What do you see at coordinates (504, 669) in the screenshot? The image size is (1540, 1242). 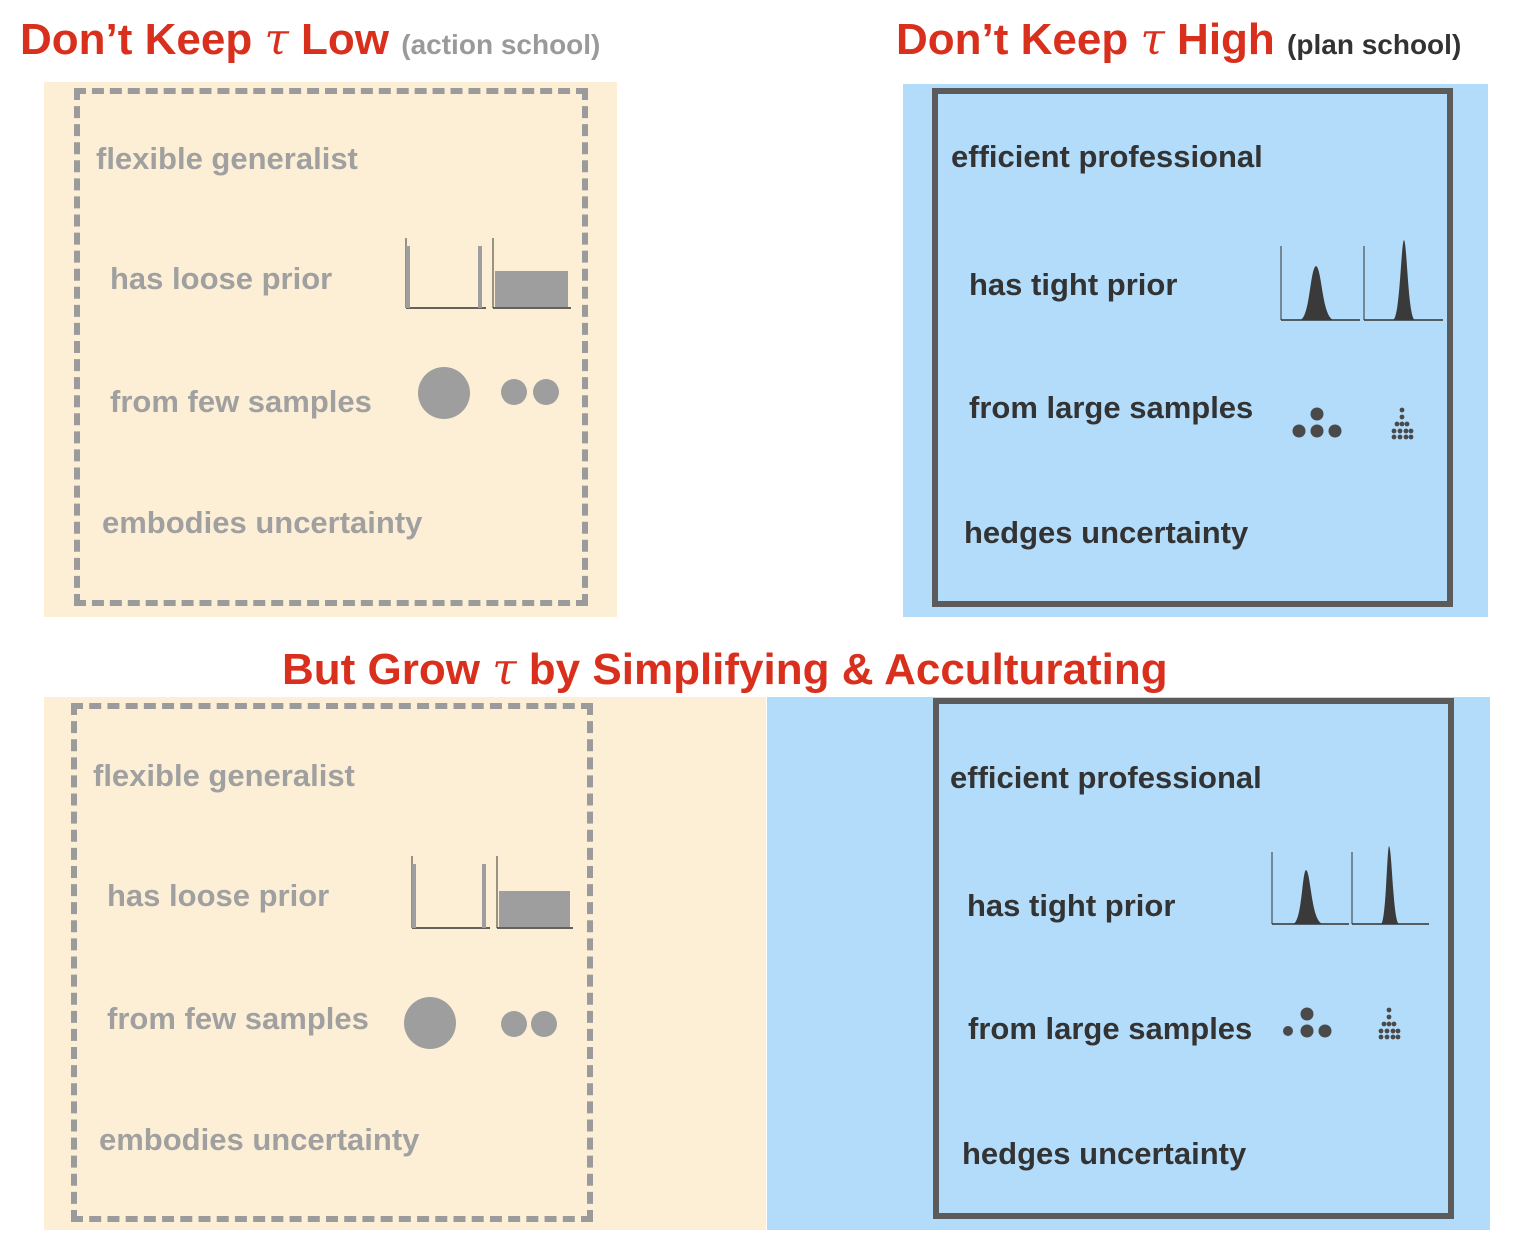 I see `middle-tau-symbol: τ` at bounding box center [504, 669].